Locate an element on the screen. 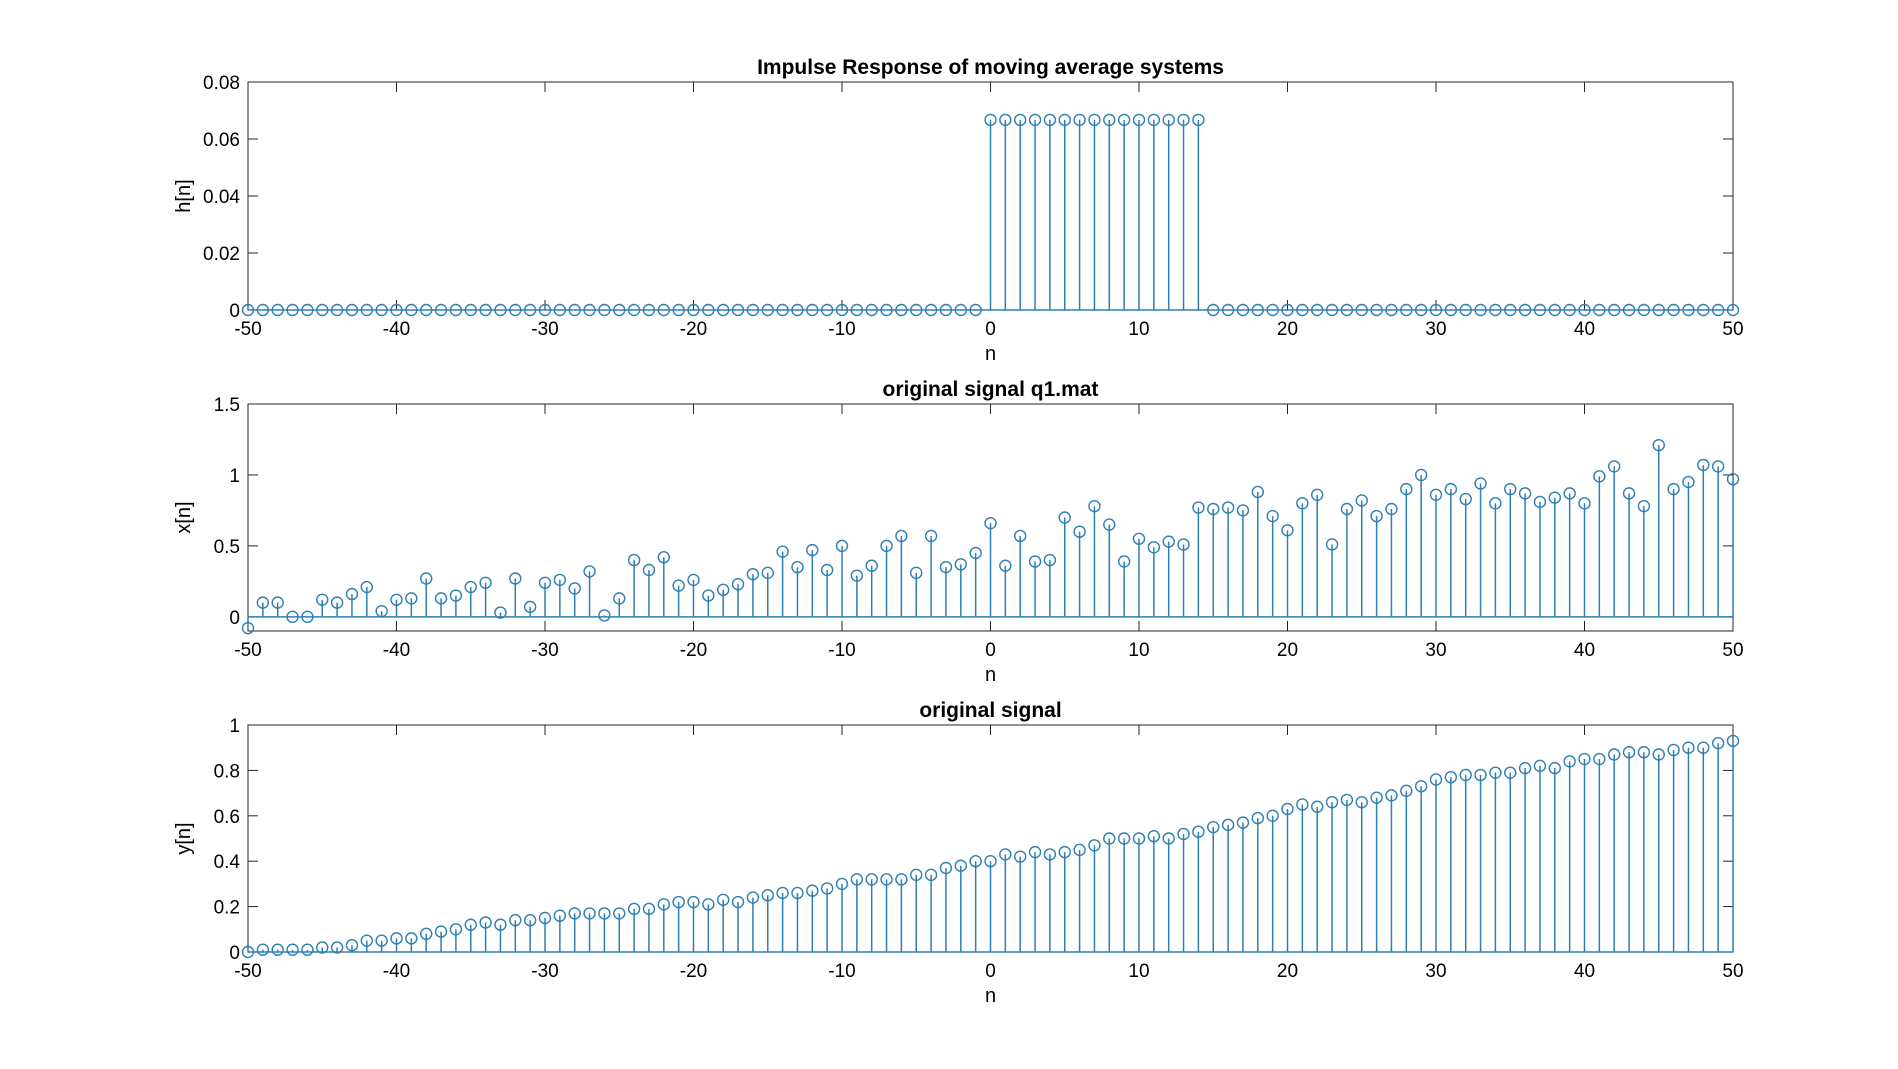 The width and height of the screenshot is (1898, 1069). x-tick-label: 20 is located at coordinates (1287, 971).